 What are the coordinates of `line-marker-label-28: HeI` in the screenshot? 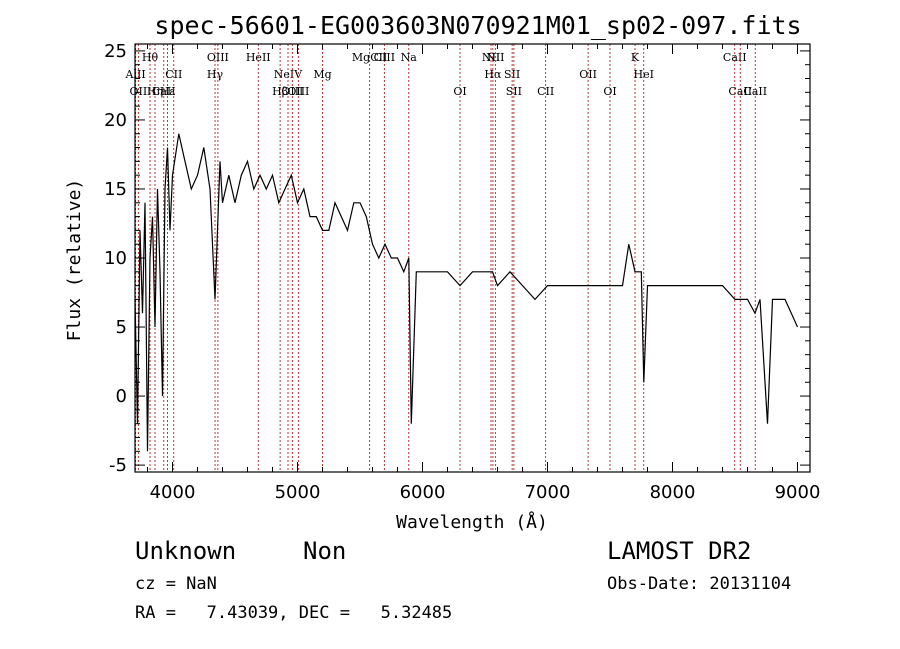 It's located at (644, 74).